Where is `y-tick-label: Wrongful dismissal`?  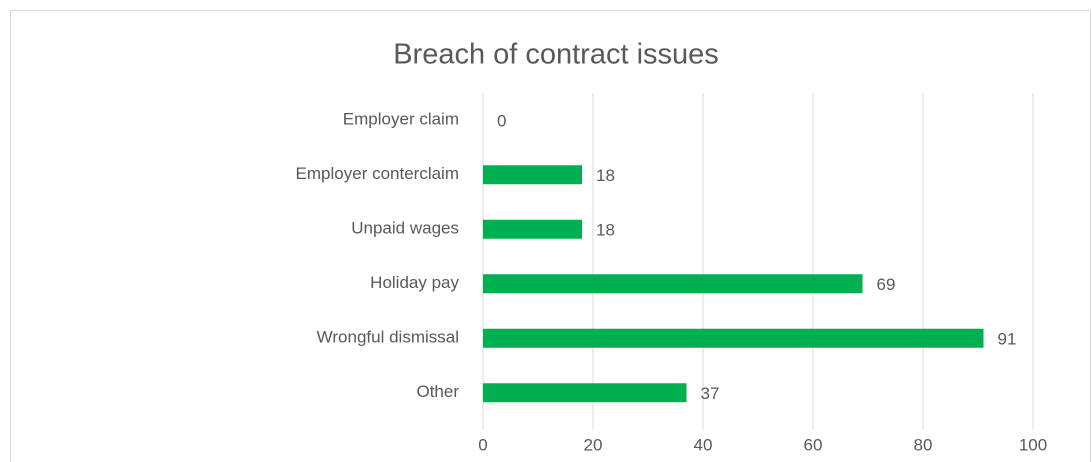
y-tick-label: Wrongful dismissal is located at coordinates (388, 337).